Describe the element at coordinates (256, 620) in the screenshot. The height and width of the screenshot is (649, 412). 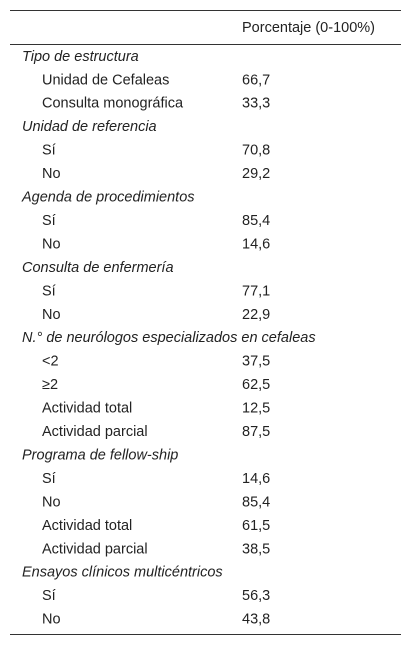
I see `row-value: 43,8` at that location.